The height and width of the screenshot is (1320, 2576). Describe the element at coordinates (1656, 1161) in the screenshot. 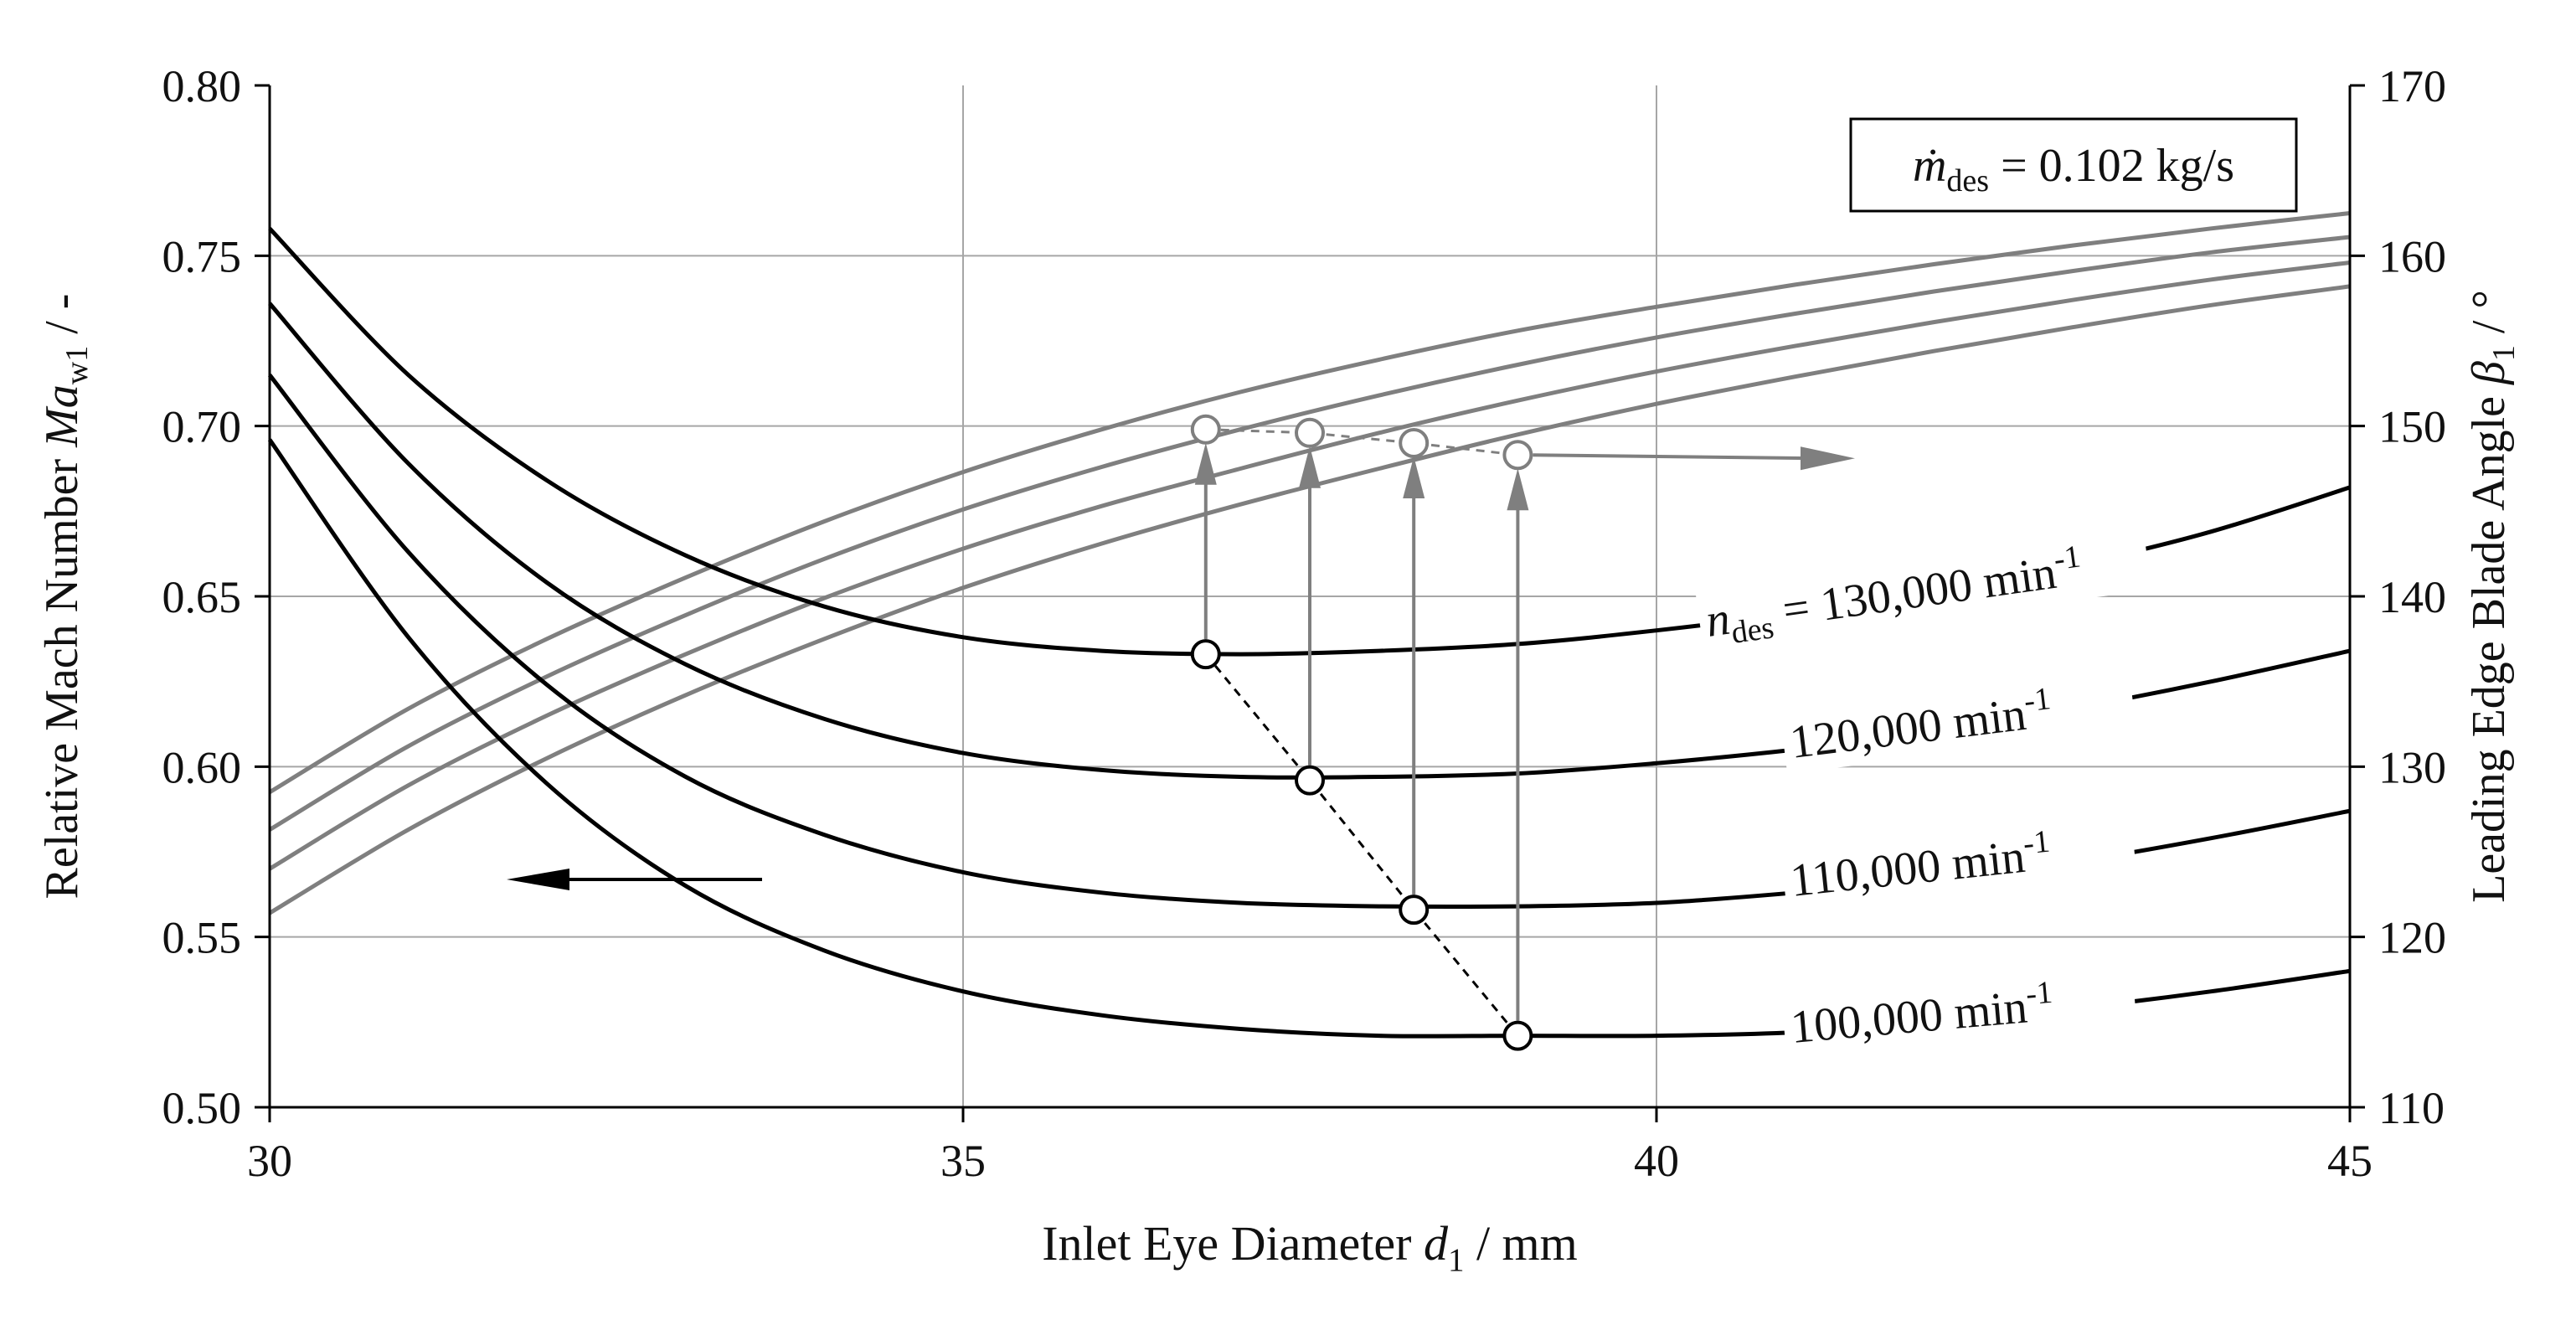

I see `x-tick-label-40: 40` at that location.